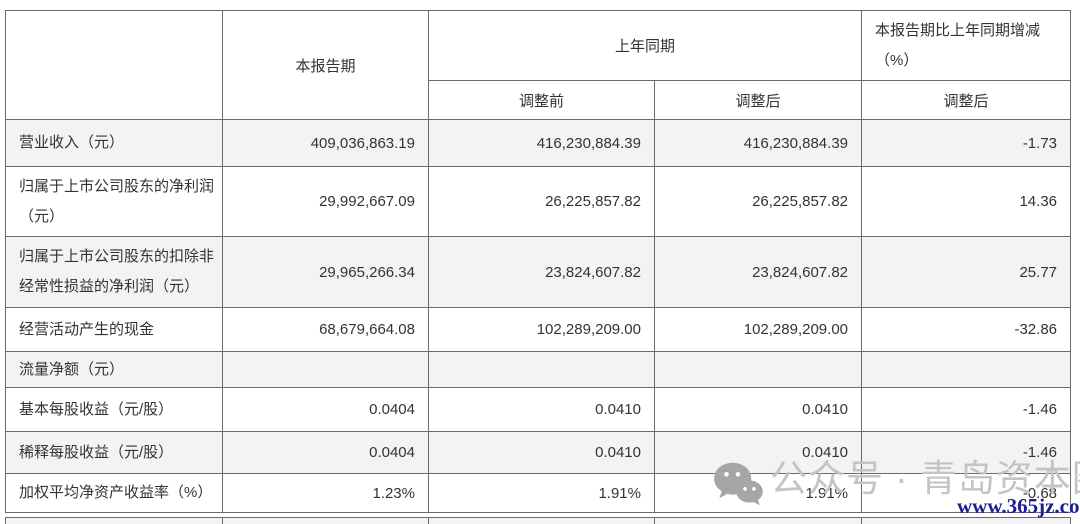 Image resolution: width=1080 pixels, height=524 pixels. I want to click on cell-change: -0.68, so click(966, 493).